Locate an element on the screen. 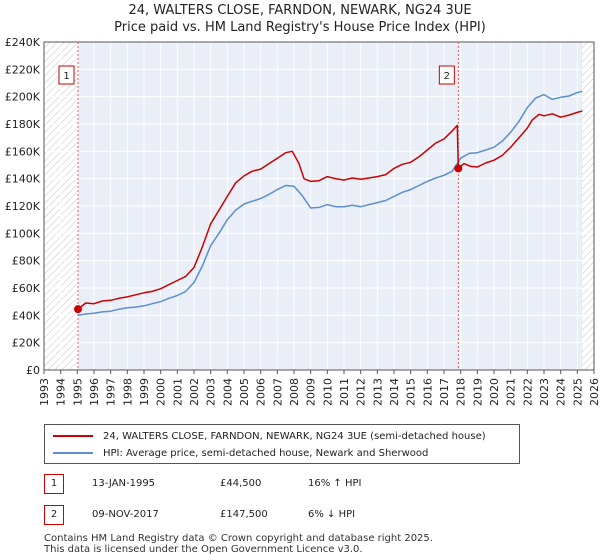 The width and height of the screenshot is (600, 560). x-tick-label: 2002 is located at coordinates (194, 392).